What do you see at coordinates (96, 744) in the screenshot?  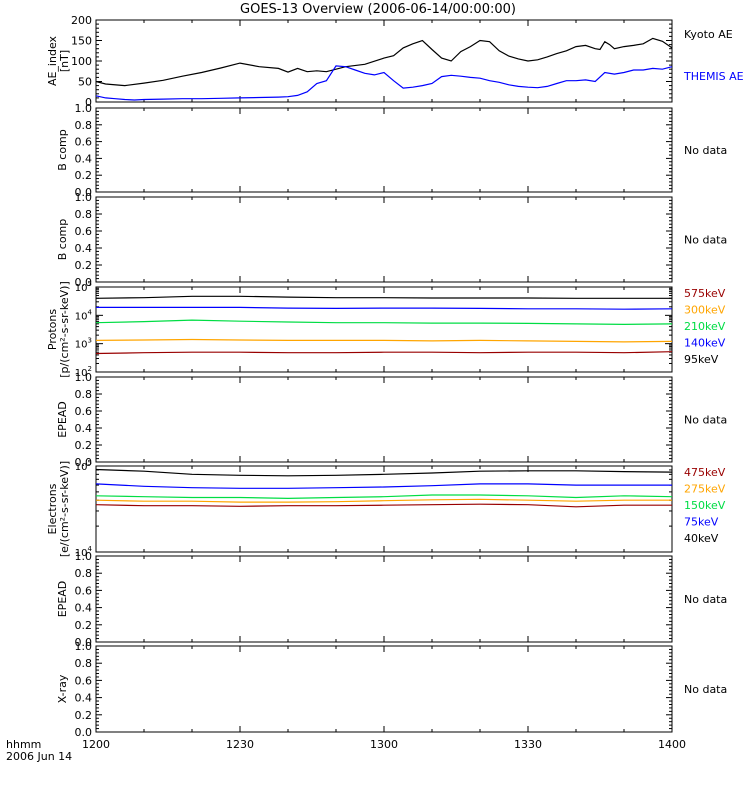 I see `time-tick-label: 1200` at bounding box center [96, 744].